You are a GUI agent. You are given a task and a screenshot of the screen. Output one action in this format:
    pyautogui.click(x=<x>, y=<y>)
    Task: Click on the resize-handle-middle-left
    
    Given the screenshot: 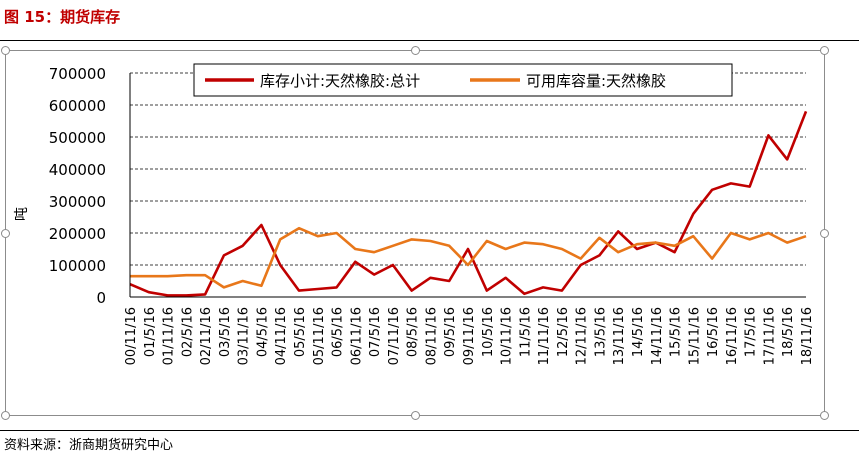 What is the action you would take?
    pyautogui.click(x=5, y=233)
    